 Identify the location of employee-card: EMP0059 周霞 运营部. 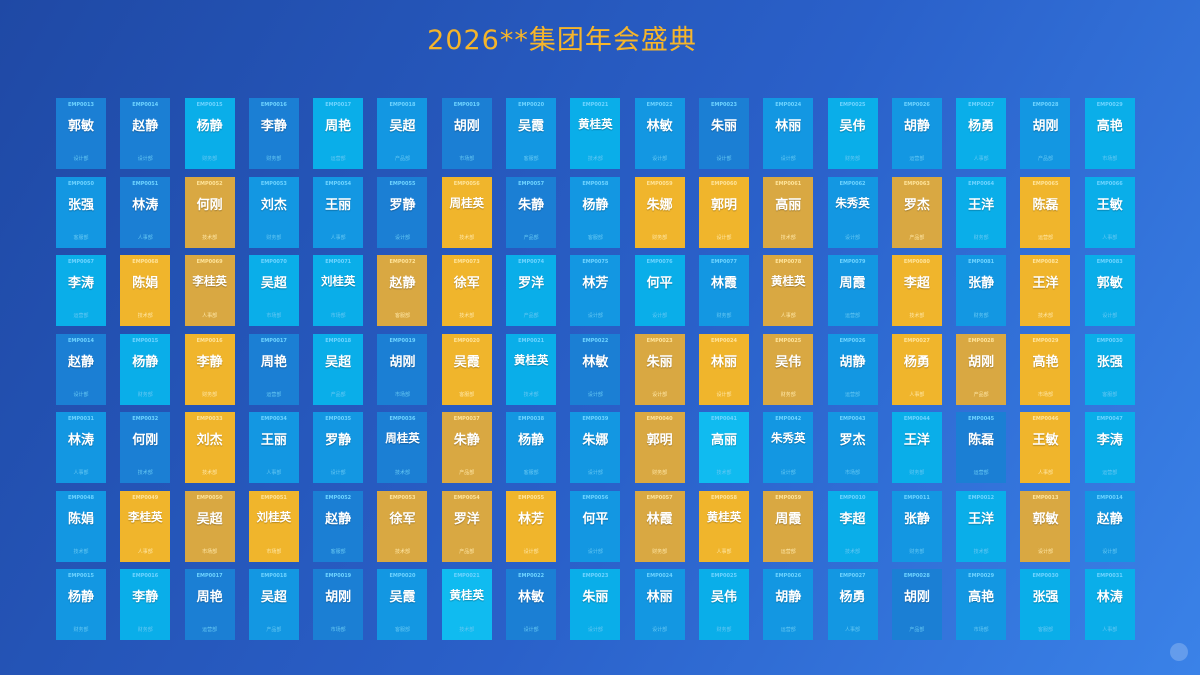
(788, 526).